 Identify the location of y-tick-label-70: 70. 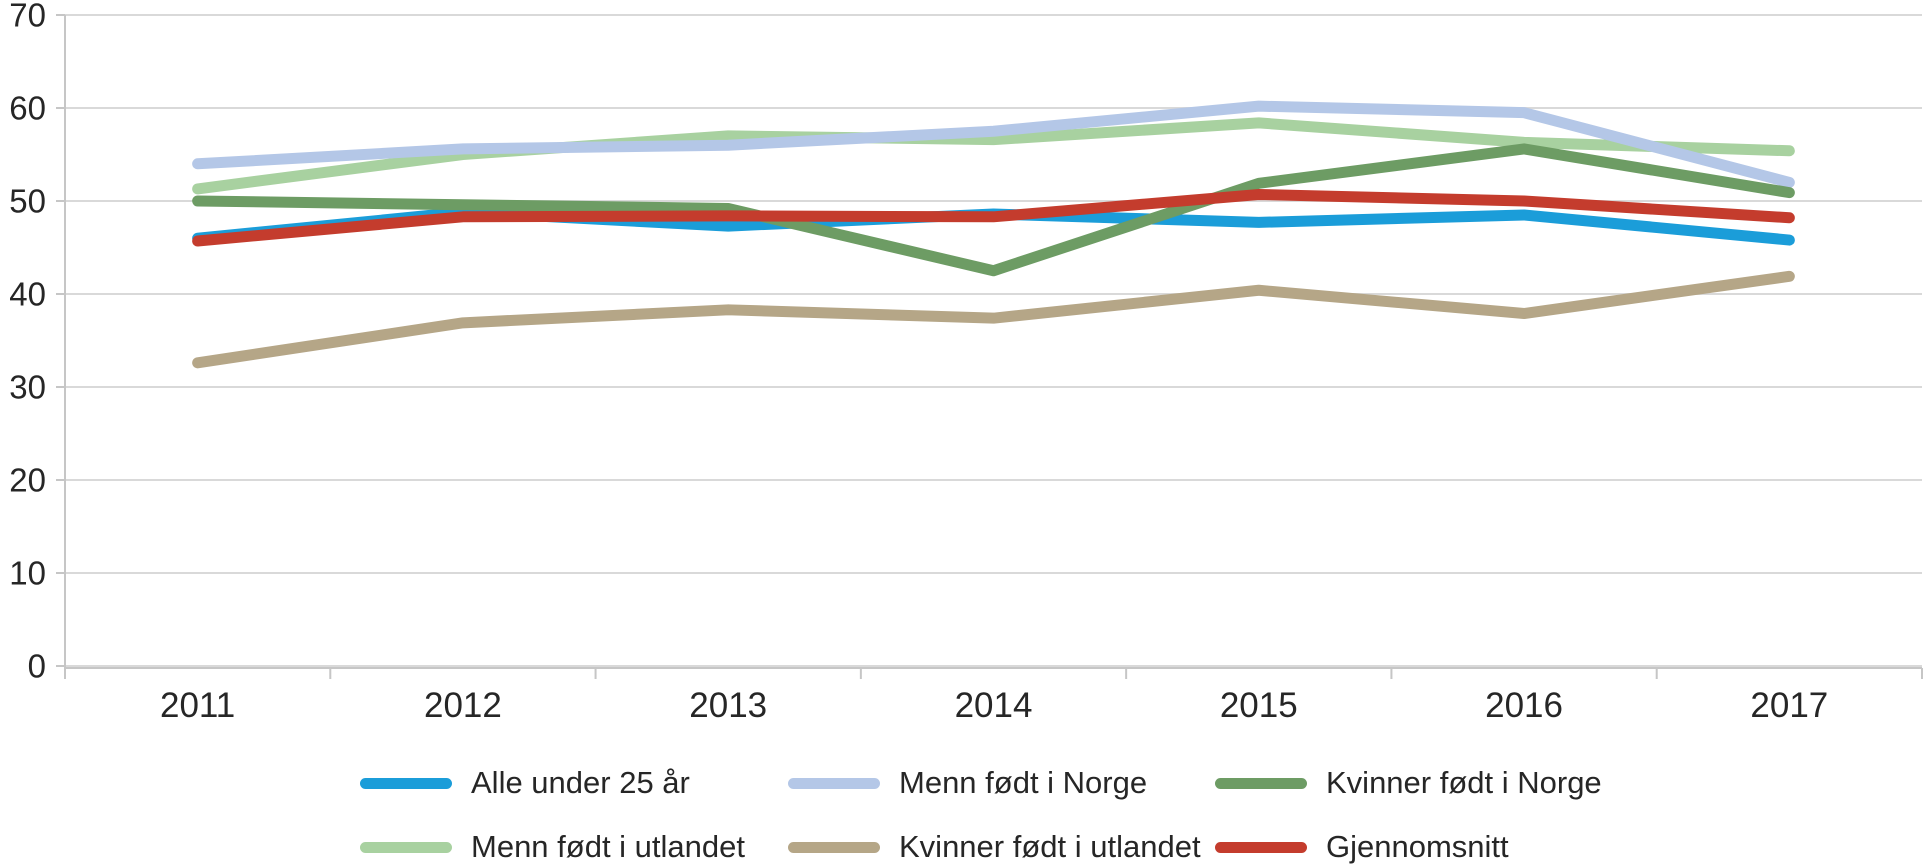
(27, 17).